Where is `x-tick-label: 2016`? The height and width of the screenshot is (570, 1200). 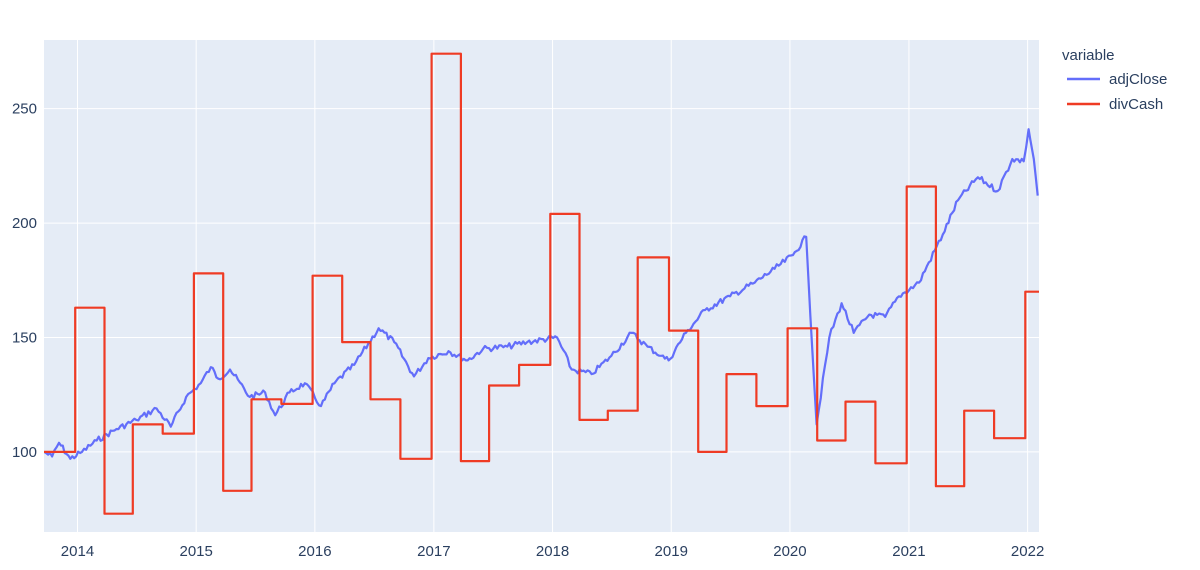 x-tick-label: 2016 is located at coordinates (314, 551).